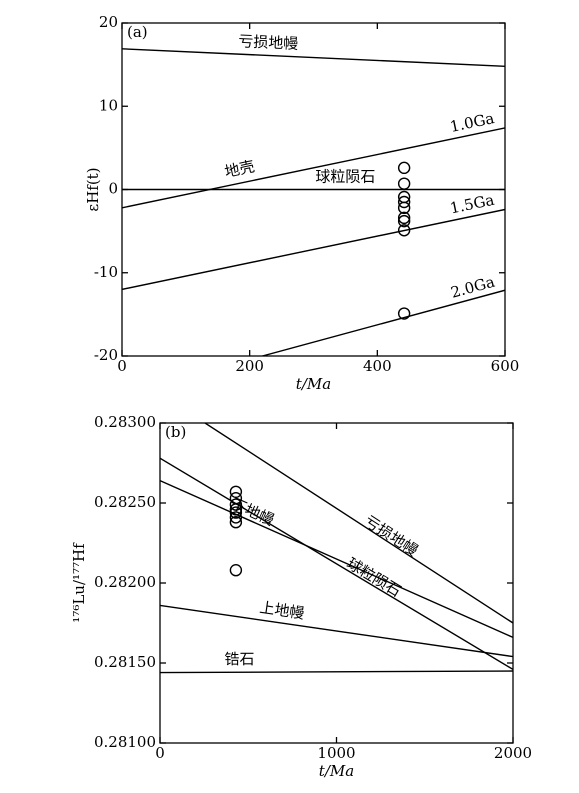  Describe the element at coordinates (137, 32) in the screenshot. I see `panel-label: (a)` at that location.